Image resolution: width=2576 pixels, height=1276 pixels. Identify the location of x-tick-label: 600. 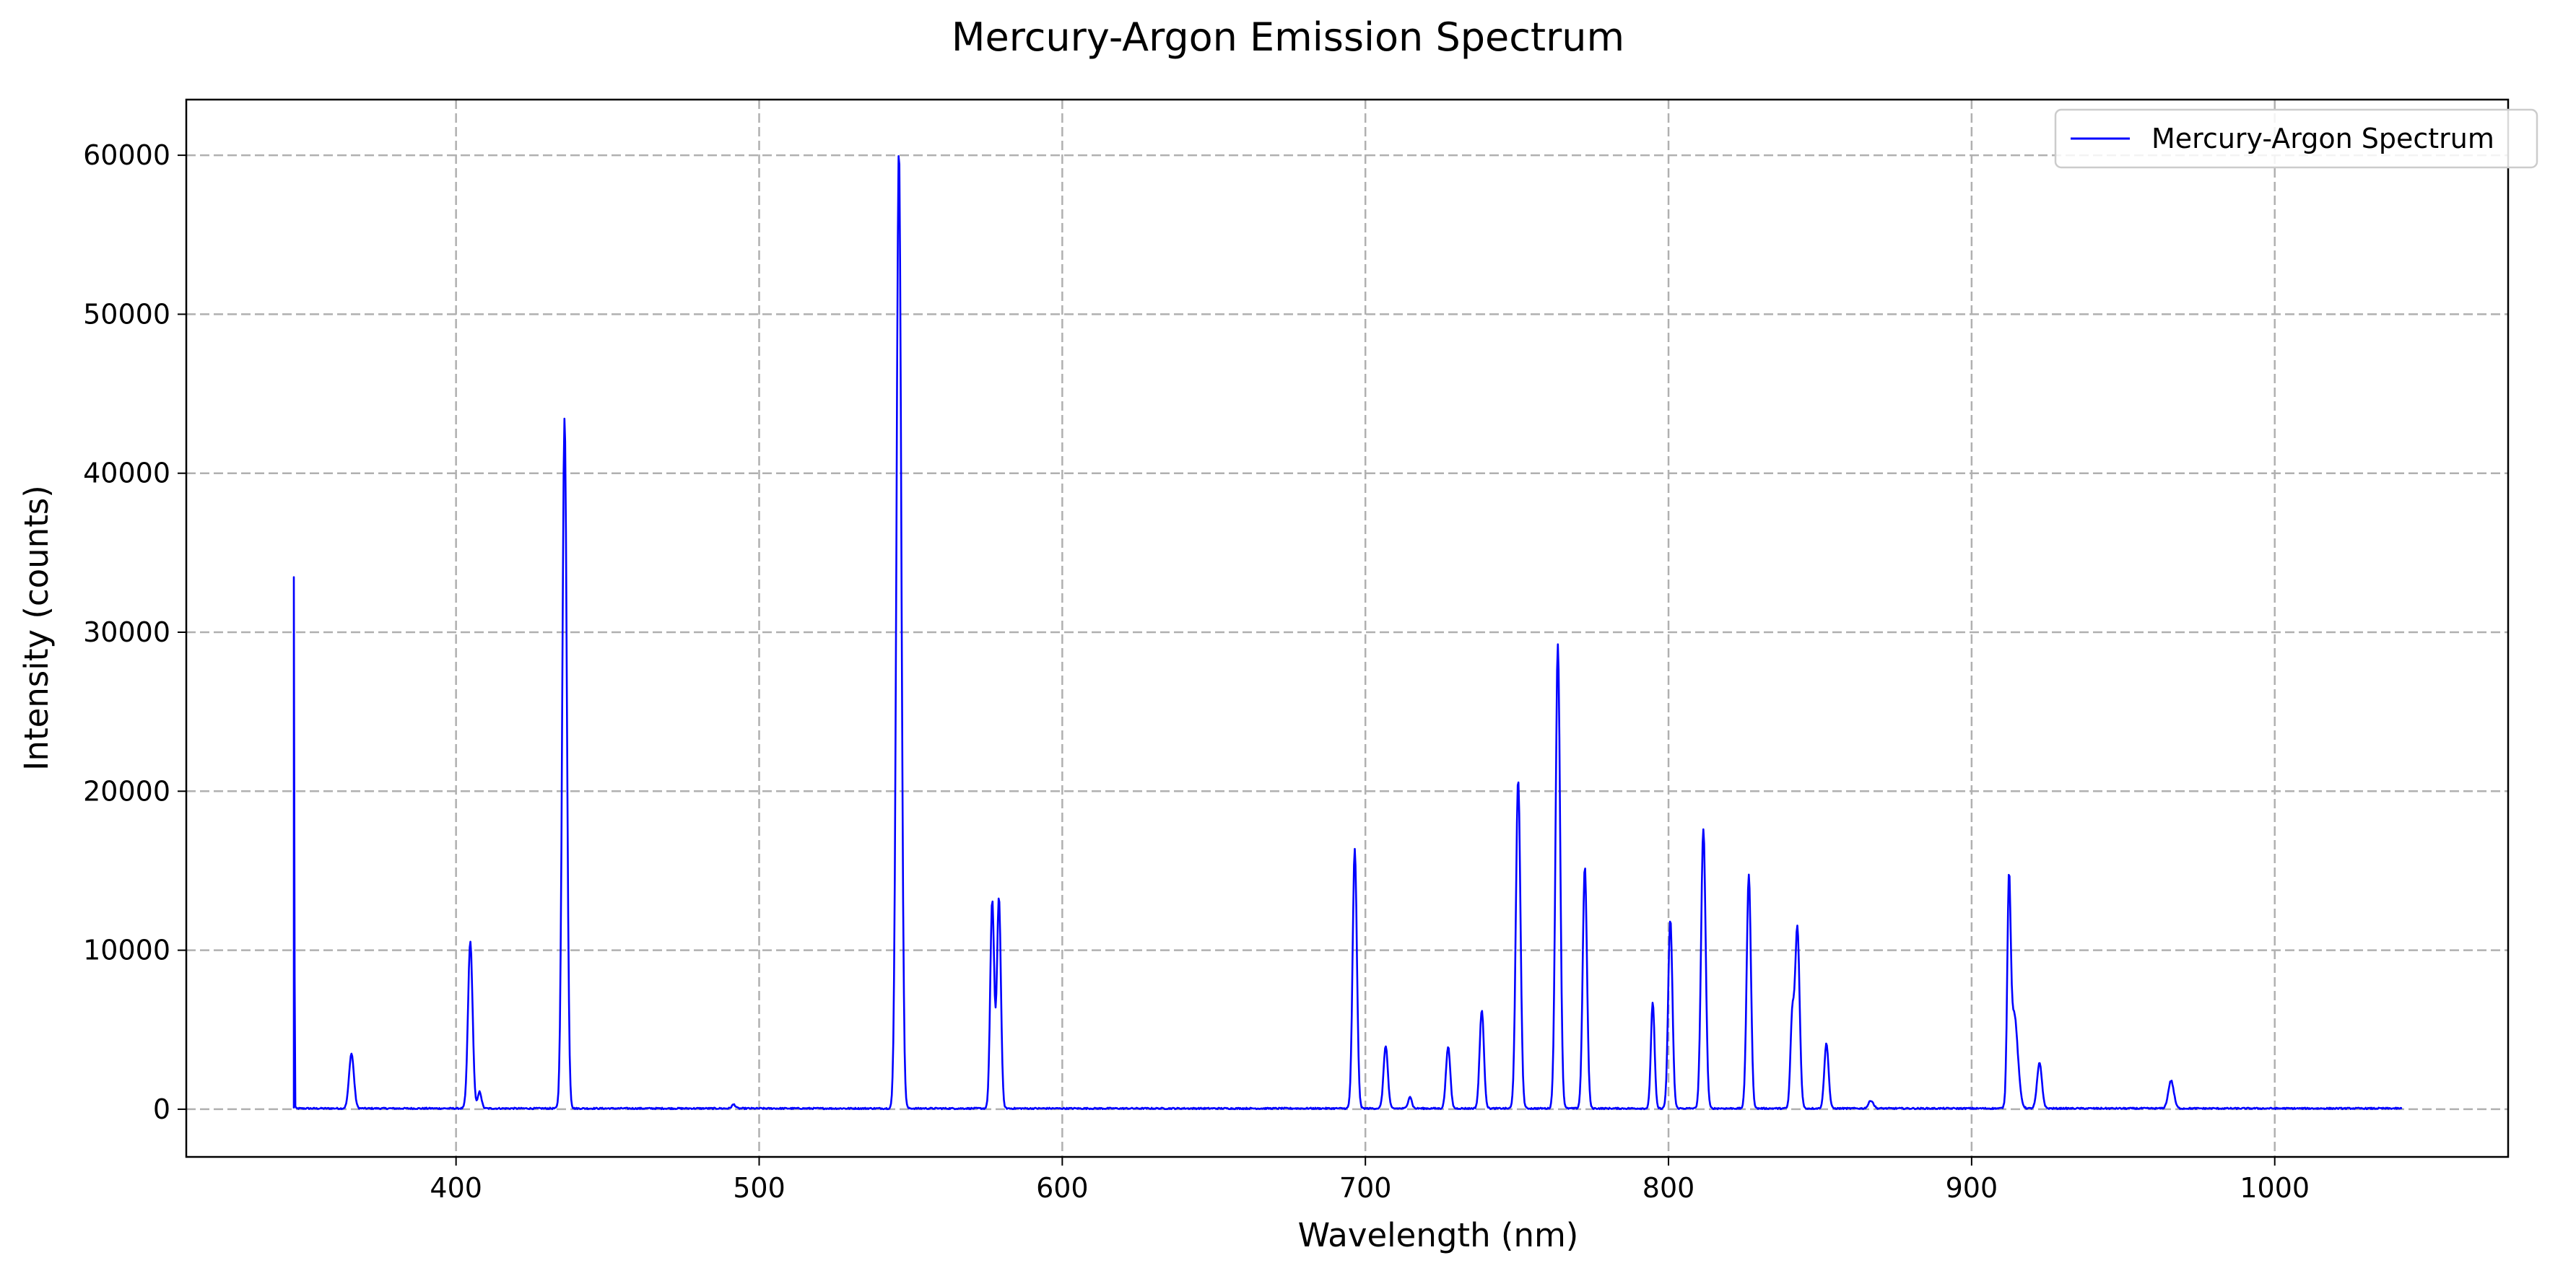
(1062, 1188).